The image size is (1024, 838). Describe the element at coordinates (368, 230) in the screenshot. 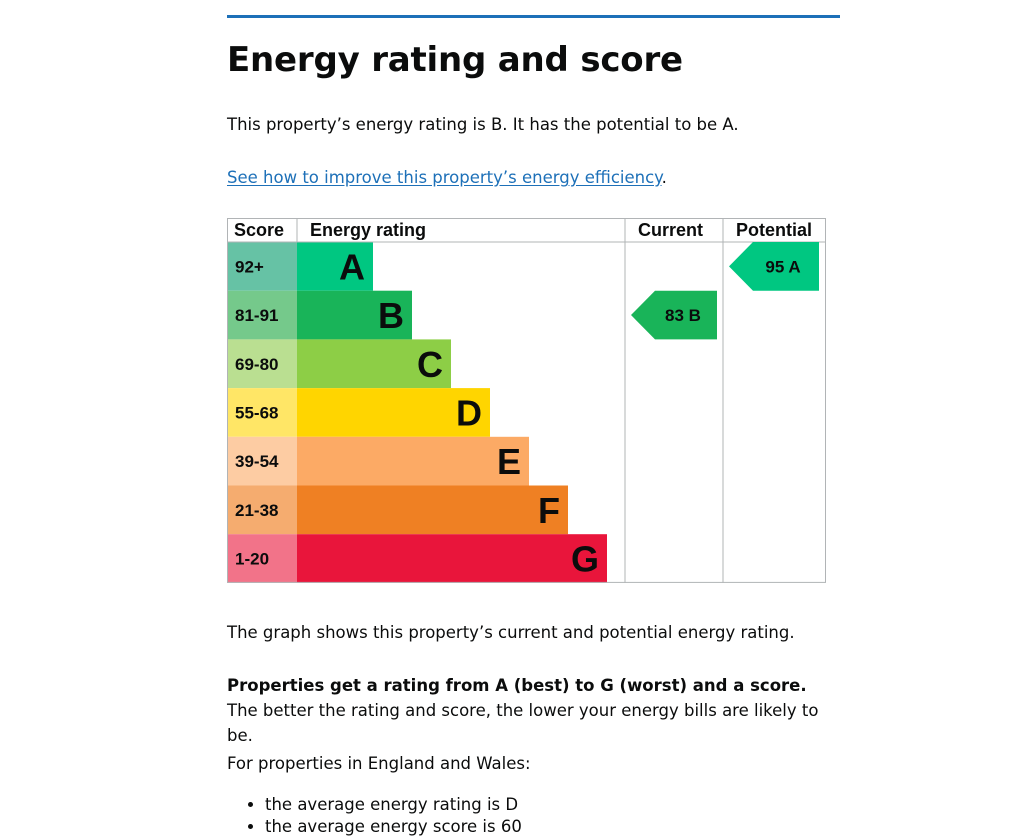

I see `header-energy-rating: Energy rating` at that location.